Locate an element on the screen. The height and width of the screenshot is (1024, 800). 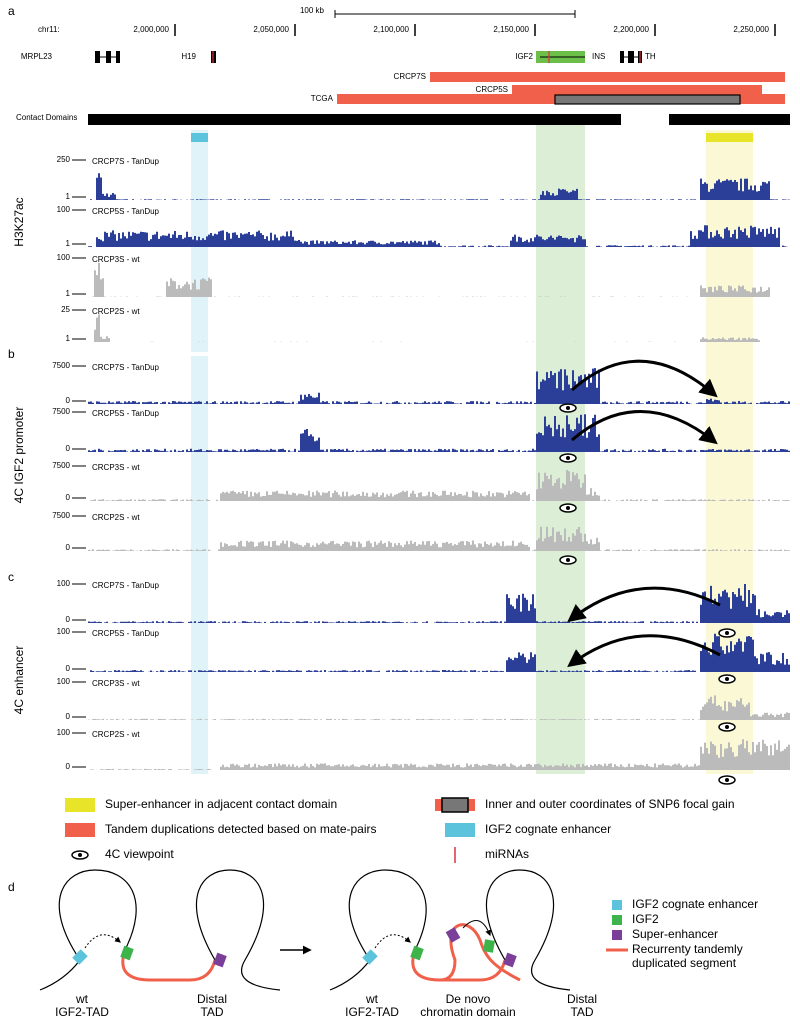
model-label: De novo is located at coordinates (468, 999).